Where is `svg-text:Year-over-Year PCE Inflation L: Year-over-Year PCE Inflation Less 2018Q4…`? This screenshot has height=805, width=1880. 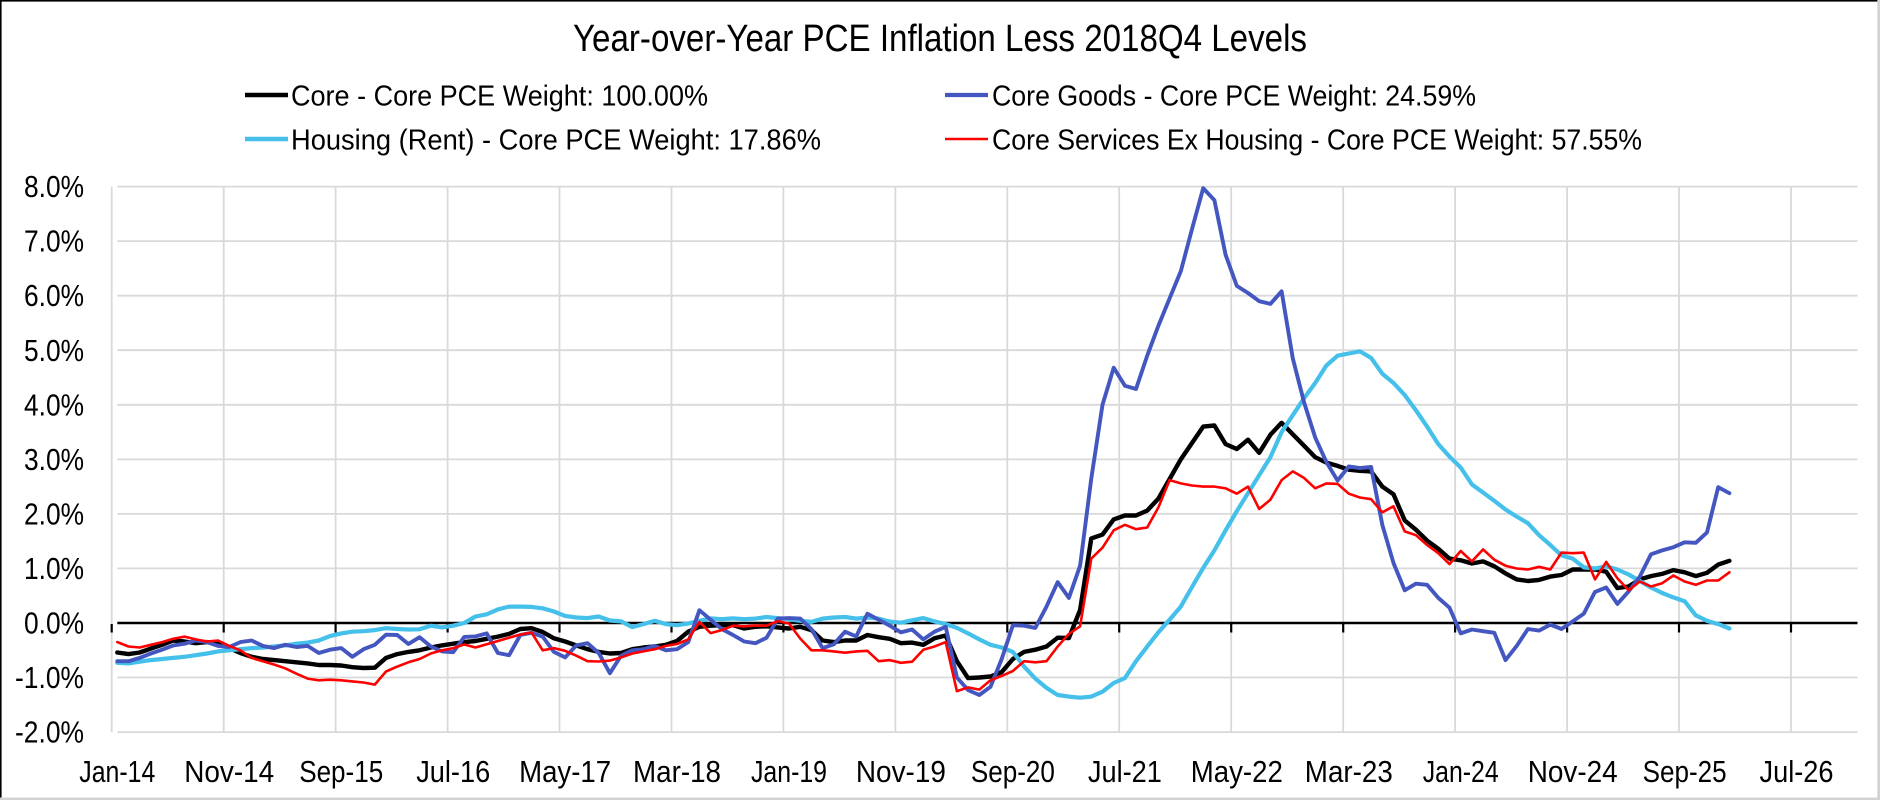
svg-text:Year-over-Year PCE Inflation L: Year-over-Year PCE Inflation Less 2018Q4… is located at coordinates (940, 39).